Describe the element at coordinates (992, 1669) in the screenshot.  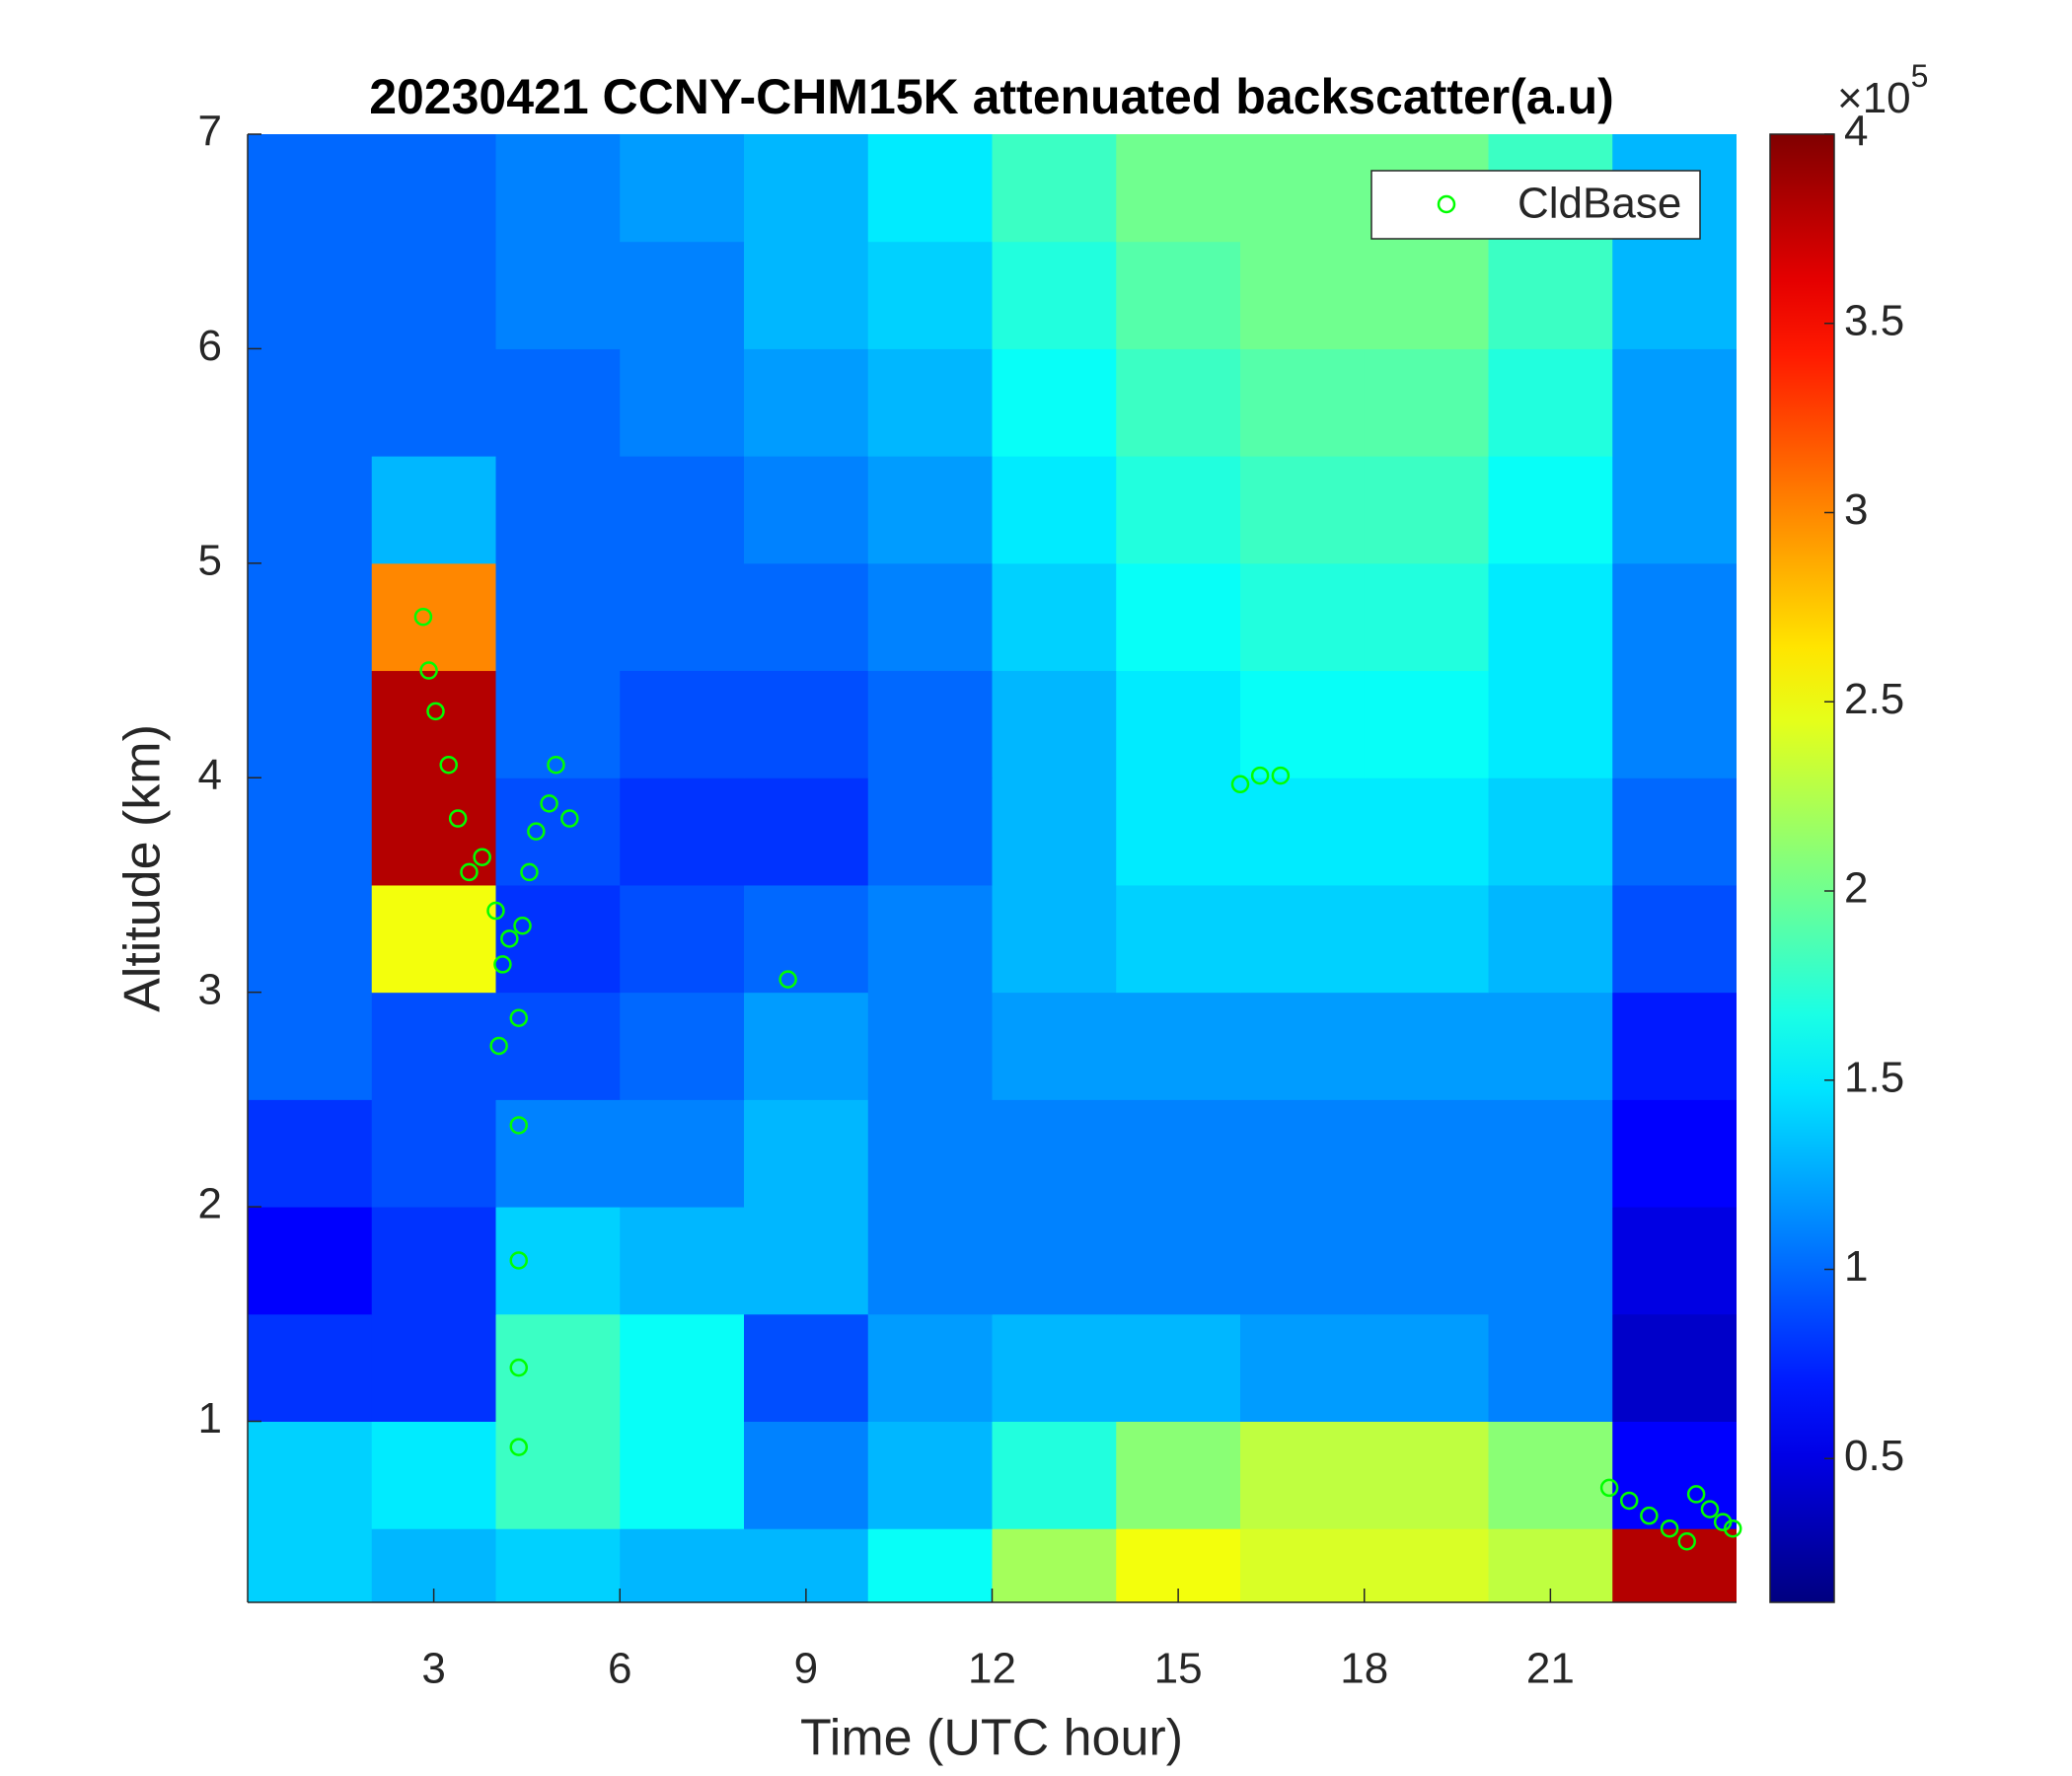
I see `x-tick-label: 12` at that location.